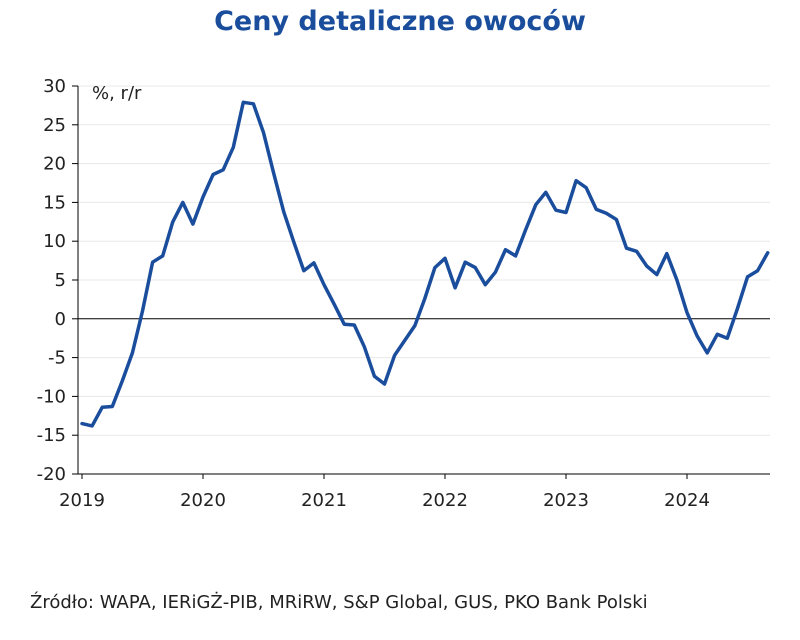 Image resolution: width=800 pixels, height=640 pixels. I want to click on y-tick-label: 20, so click(54, 164).